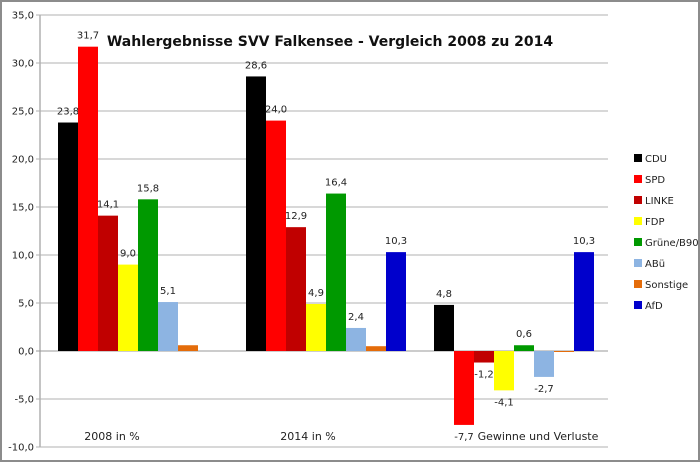 This screenshot has height=462, width=700. What do you see at coordinates (21, 448) in the screenshot?
I see `y-tick-label: -10,0` at bounding box center [21, 448].